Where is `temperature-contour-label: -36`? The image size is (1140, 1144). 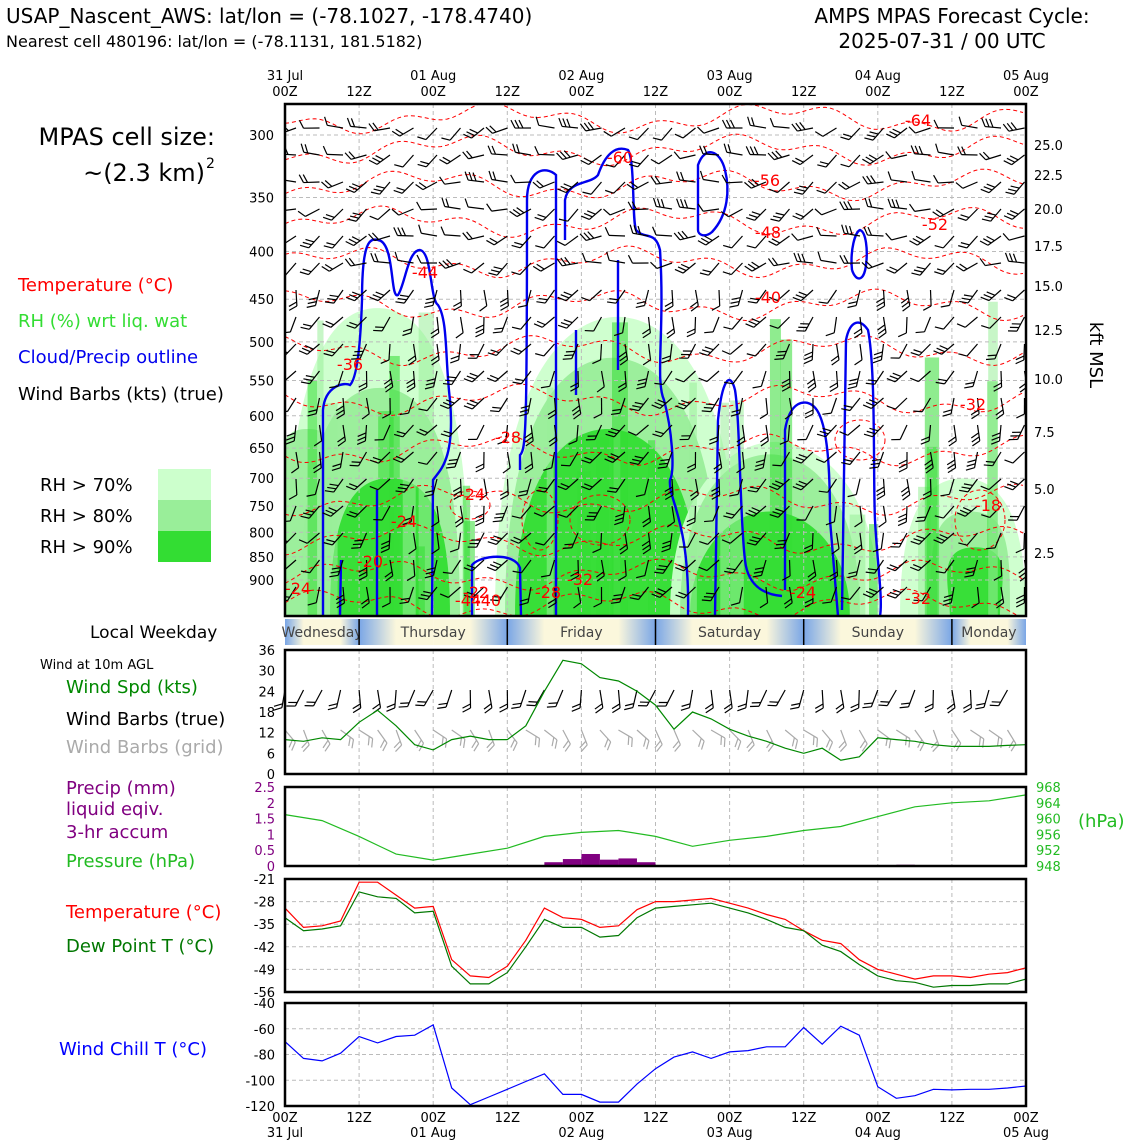 temperature-contour-label: -36 is located at coordinates (350, 364).